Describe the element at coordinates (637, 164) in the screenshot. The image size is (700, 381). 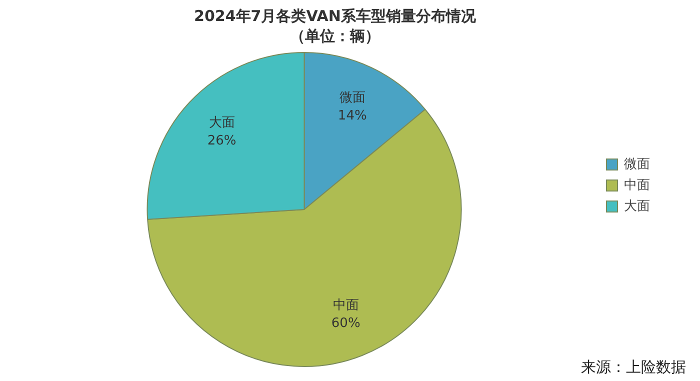
I see `legend-label: 微面` at that location.